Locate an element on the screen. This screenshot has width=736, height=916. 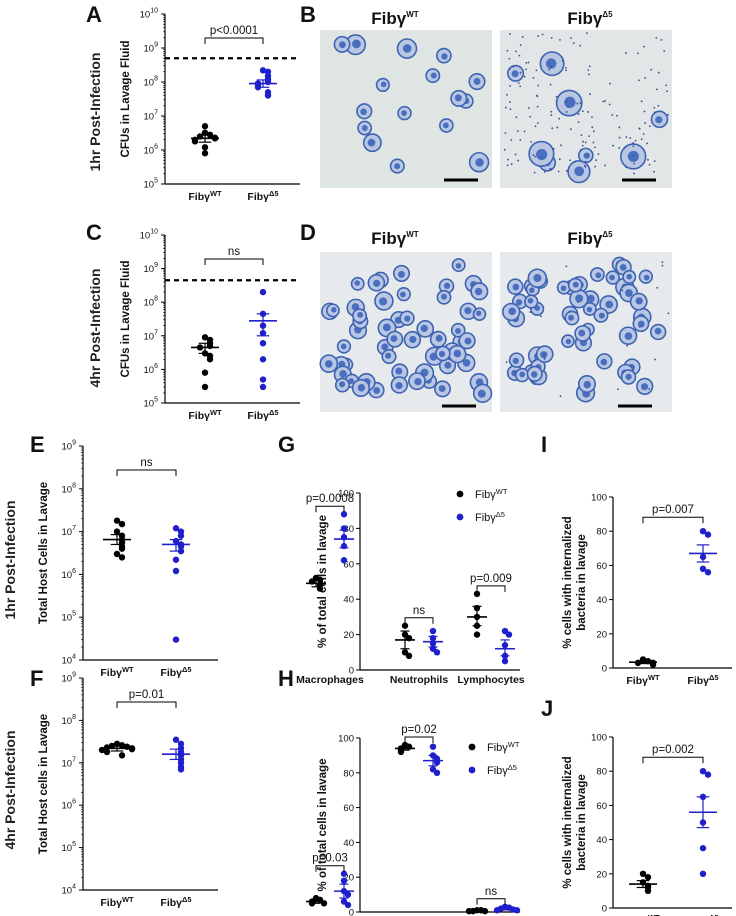
chart-j-data-point is located at coordinates (703, 848).